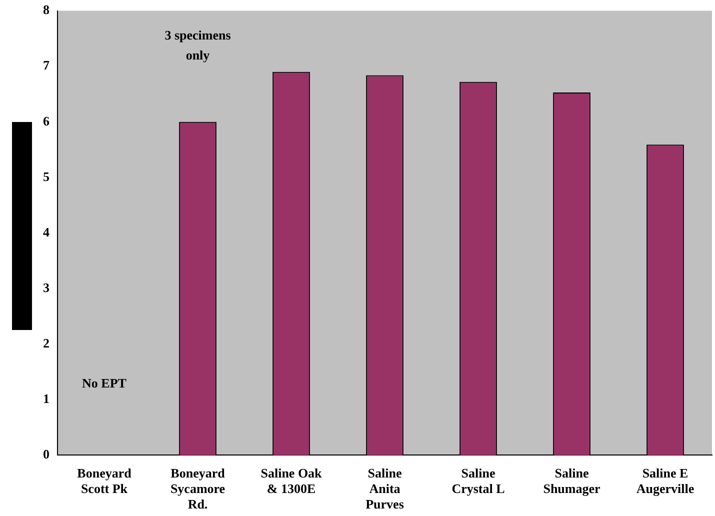 This screenshot has width=715, height=516. What do you see at coordinates (291, 480) in the screenshot?
I see `x-tick-label: Saline Oak & 1300E` at bounding box center [291, 480].